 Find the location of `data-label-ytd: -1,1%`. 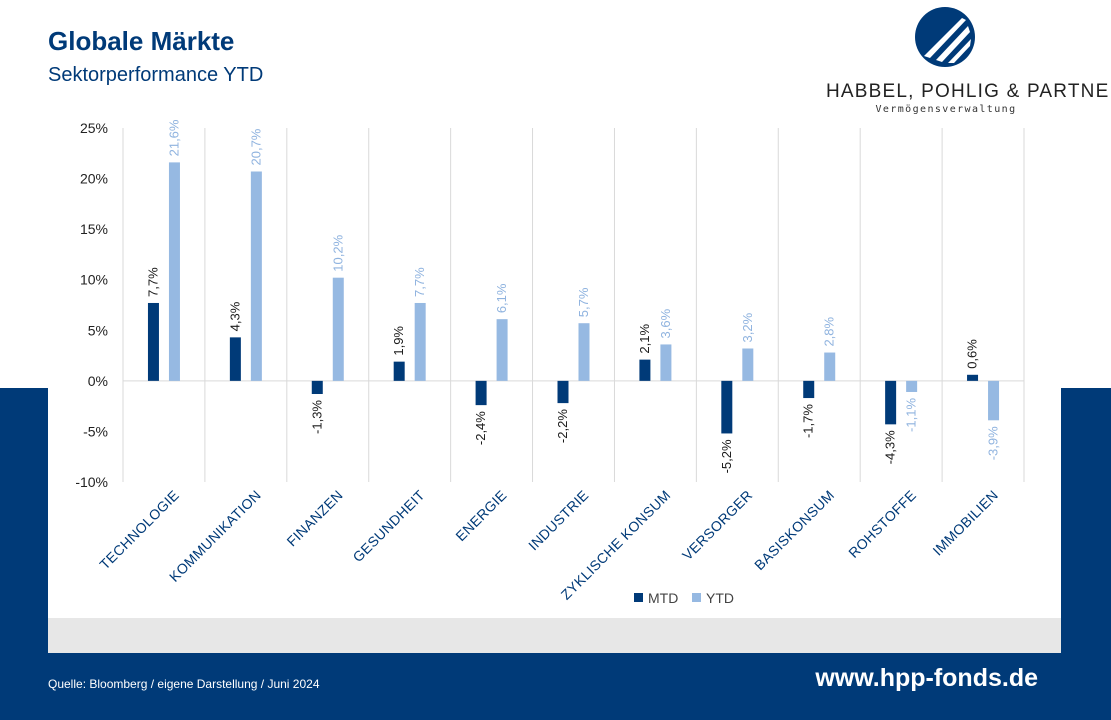

data-label-ytd: -1,1% is located at coordinates (911, 415).